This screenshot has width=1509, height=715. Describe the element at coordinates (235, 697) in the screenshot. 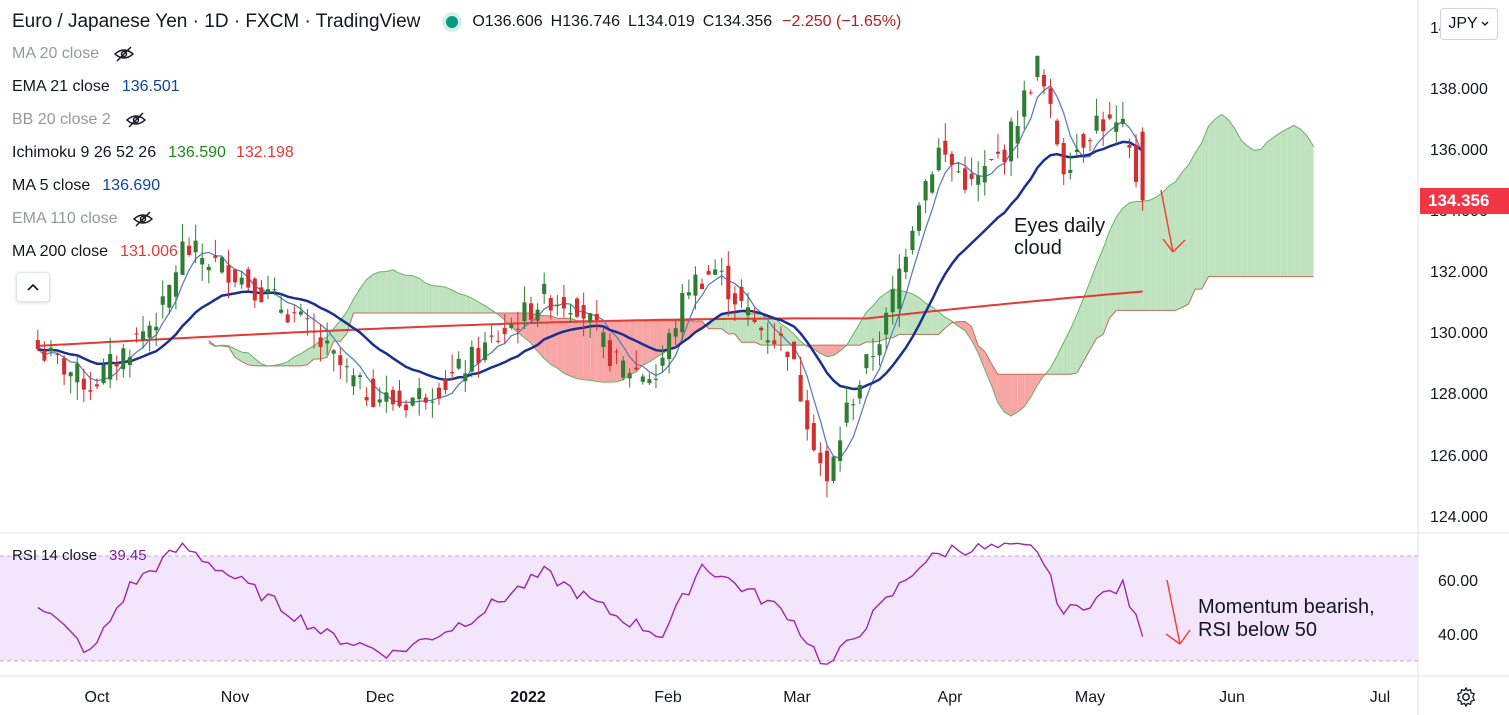

I see `time-tick: Nov` at that location.